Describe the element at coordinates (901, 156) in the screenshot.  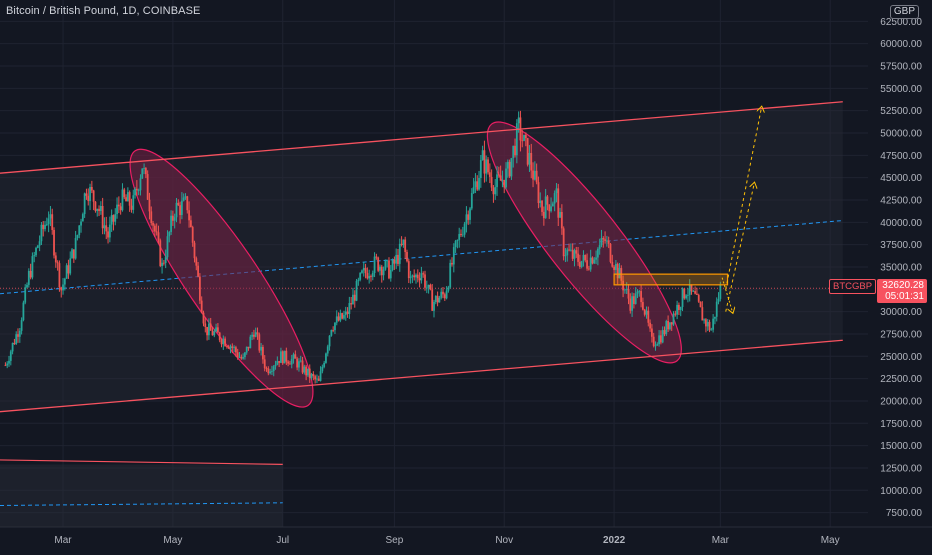
I see `y-tick-label: 47500.00` at that location.